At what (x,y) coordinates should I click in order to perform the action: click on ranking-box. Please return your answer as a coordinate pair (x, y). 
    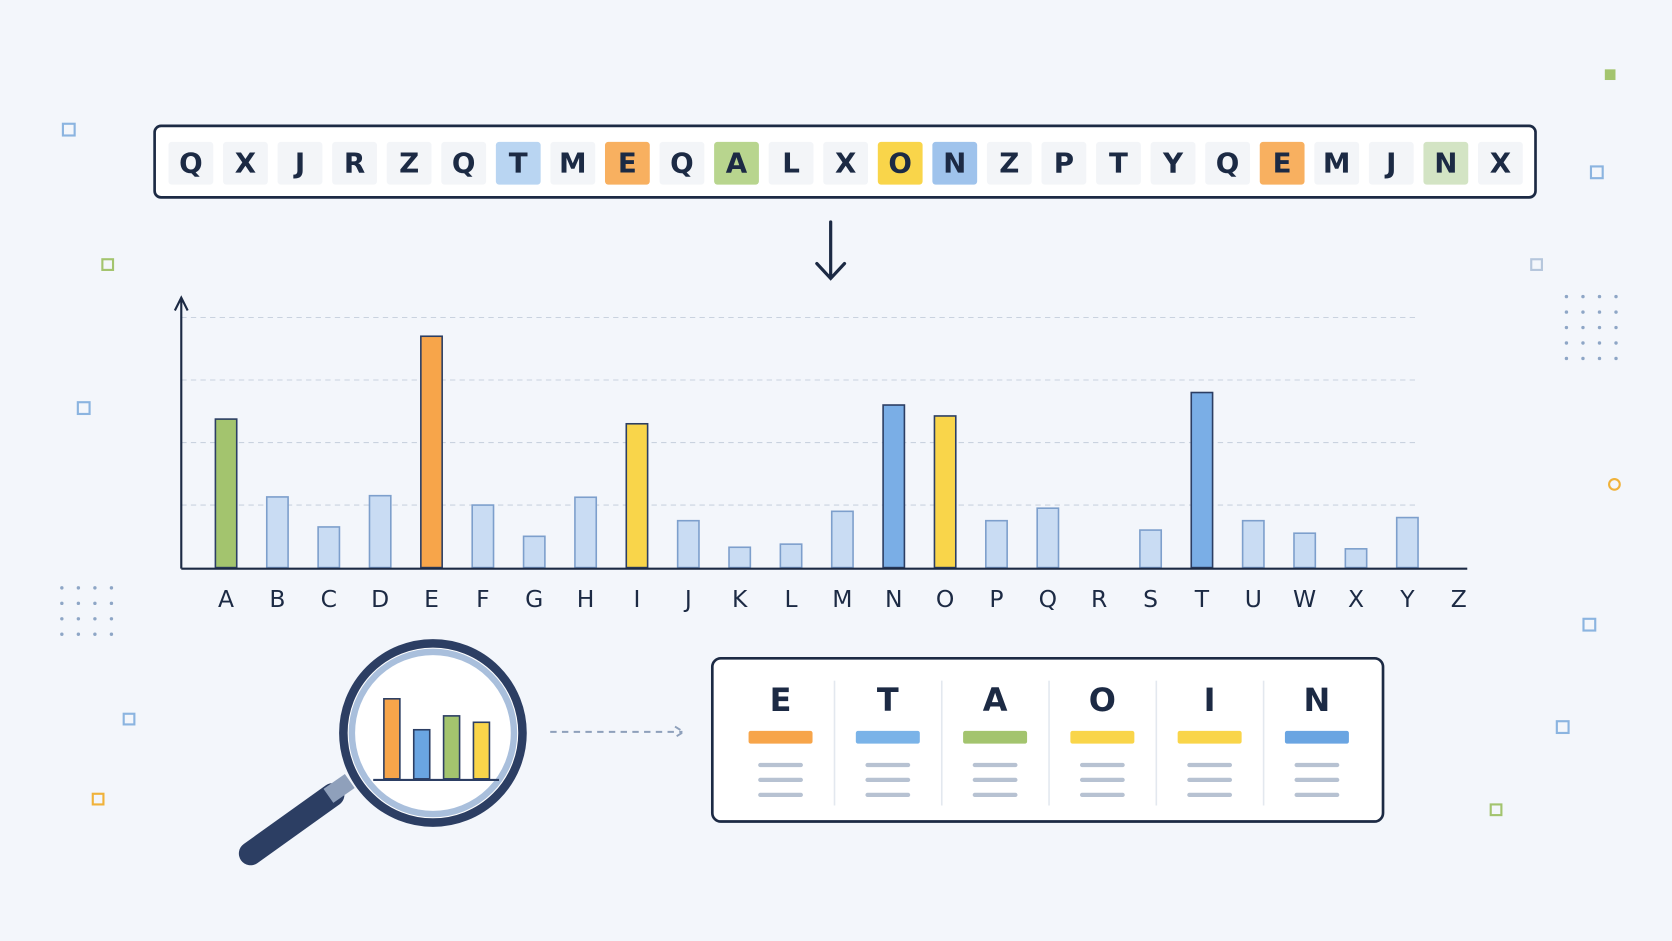
    Looking at the image, I should click on (1047, 739).